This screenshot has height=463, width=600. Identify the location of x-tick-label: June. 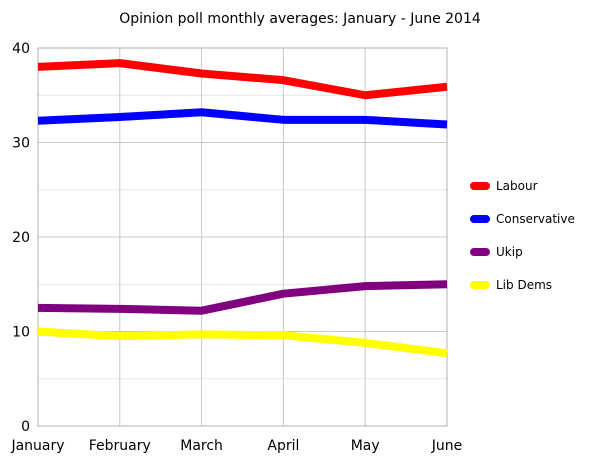
(447, 446).